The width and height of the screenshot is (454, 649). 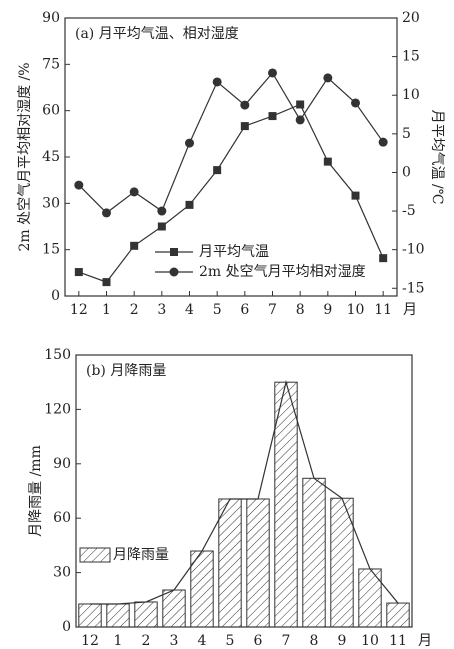 I want to click on y2-tick-label: -5, so click(x=409, y=211).